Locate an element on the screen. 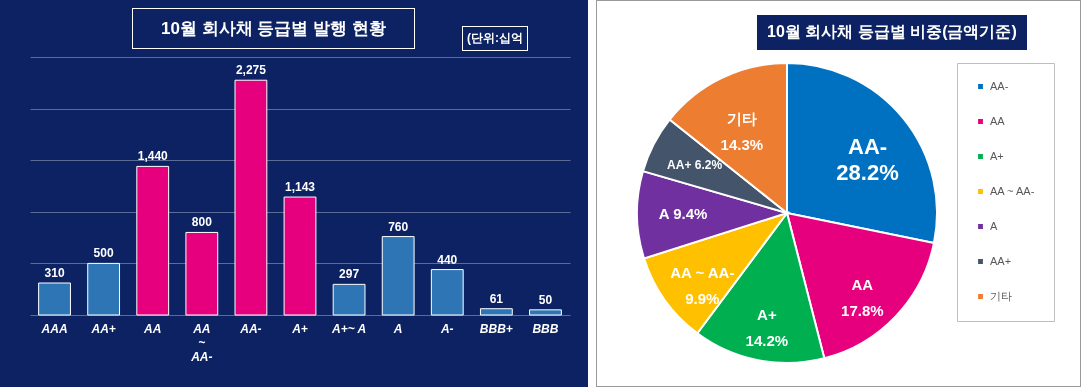  data-label: 9.9% is located at coordinates (702, 299).